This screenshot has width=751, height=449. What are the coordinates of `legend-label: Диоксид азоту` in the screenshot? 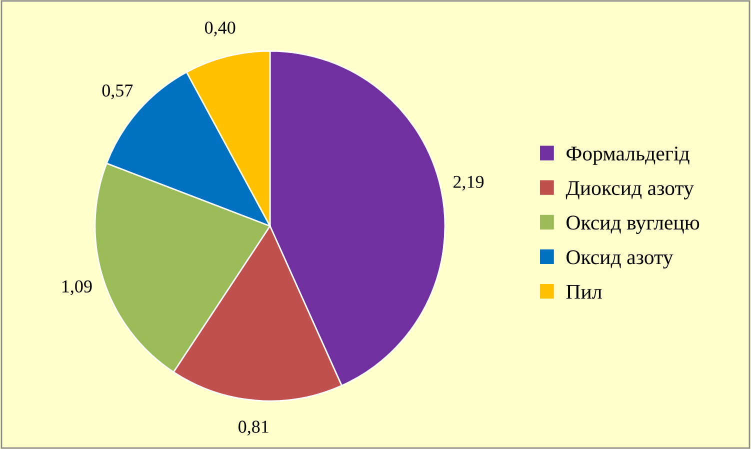 It's located at (630, 190).